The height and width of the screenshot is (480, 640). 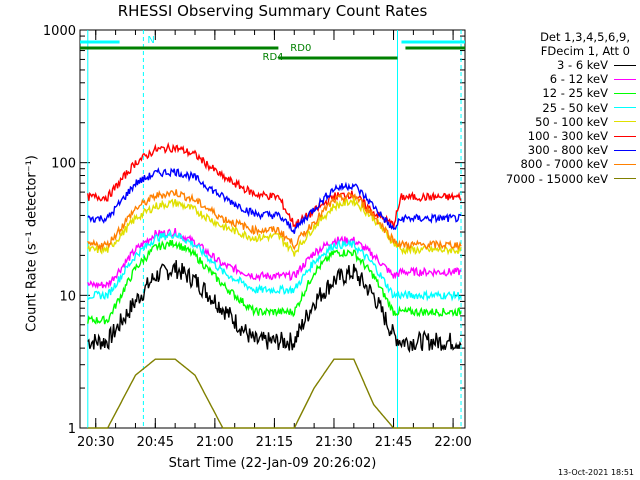 I want to click on legend-label: 25 - 50 keV, so click(x=575, y=107).